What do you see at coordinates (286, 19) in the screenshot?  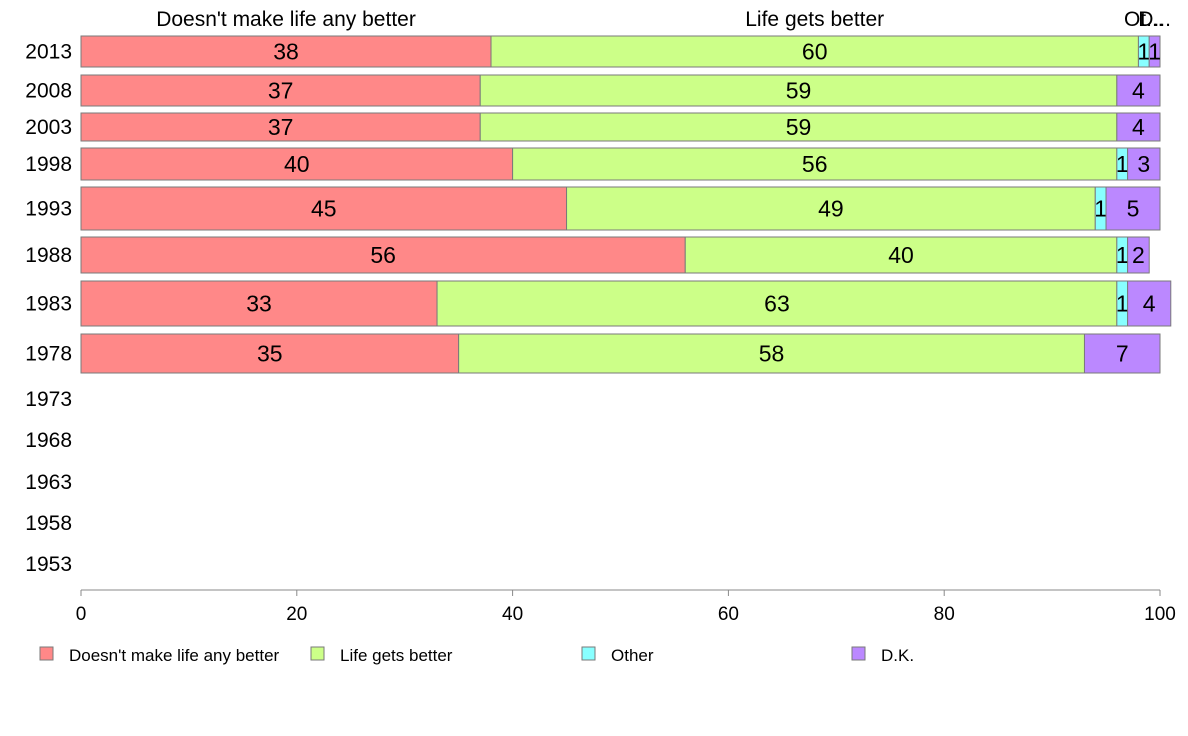 I see `column-header: Doesn't make life any better` at bounding box center [286, 19].